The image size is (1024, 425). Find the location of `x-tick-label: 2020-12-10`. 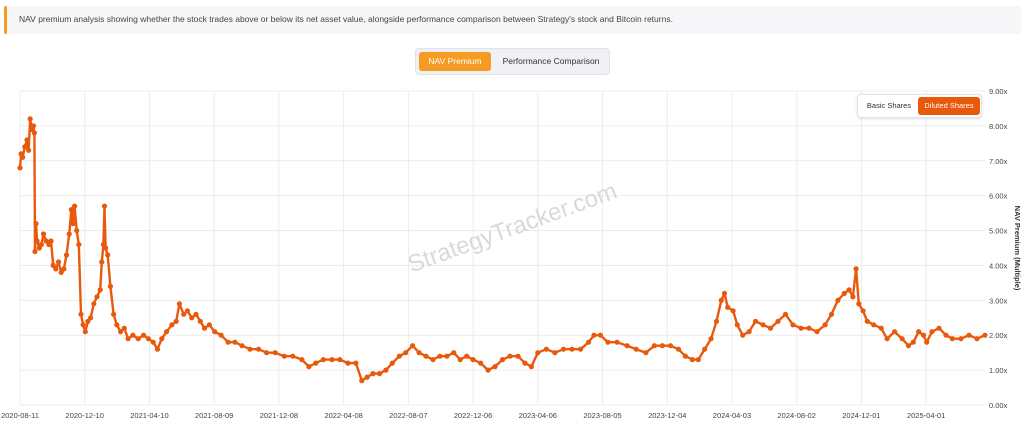

x-tick-label: 2020-12-10 is located at coordinates (85, 415).